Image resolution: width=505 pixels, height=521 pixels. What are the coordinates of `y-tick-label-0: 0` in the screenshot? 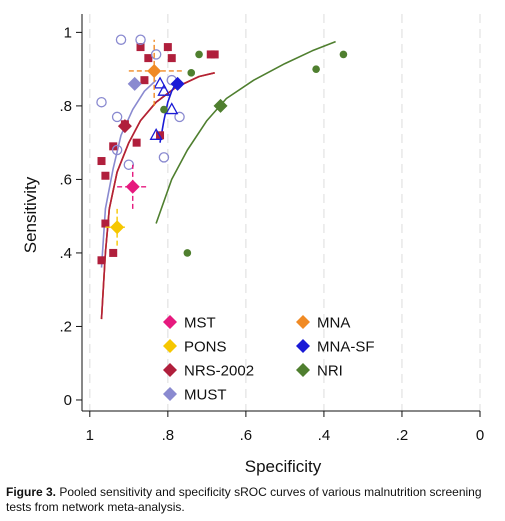 It's located at (68, 400).